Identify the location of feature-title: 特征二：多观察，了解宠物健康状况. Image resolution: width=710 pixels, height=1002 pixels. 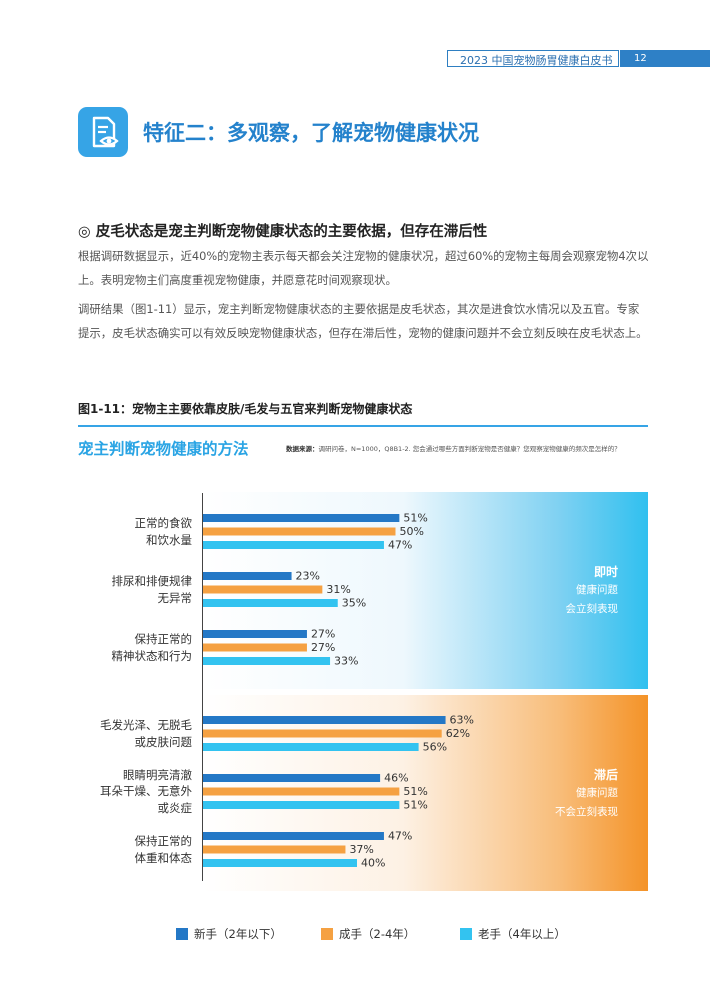
(311, 133).